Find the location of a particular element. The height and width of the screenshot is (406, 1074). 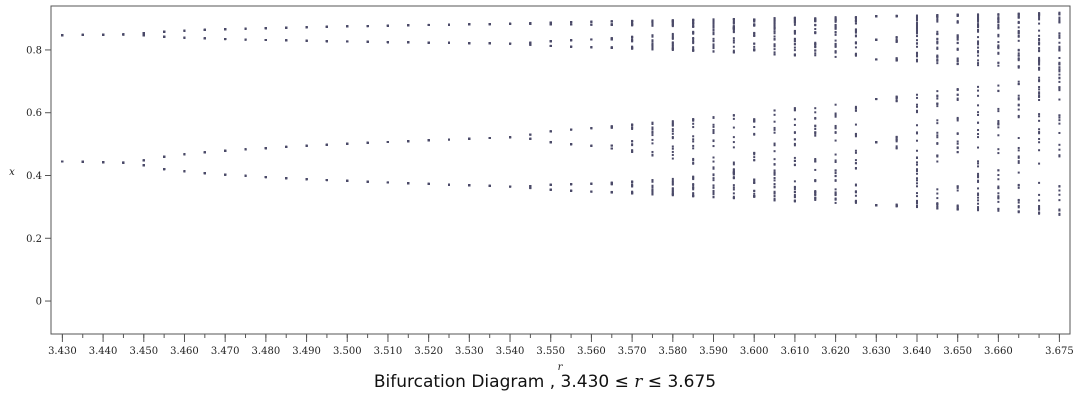

x-tick-label: 3.430 is located at coordinates (62, 351).